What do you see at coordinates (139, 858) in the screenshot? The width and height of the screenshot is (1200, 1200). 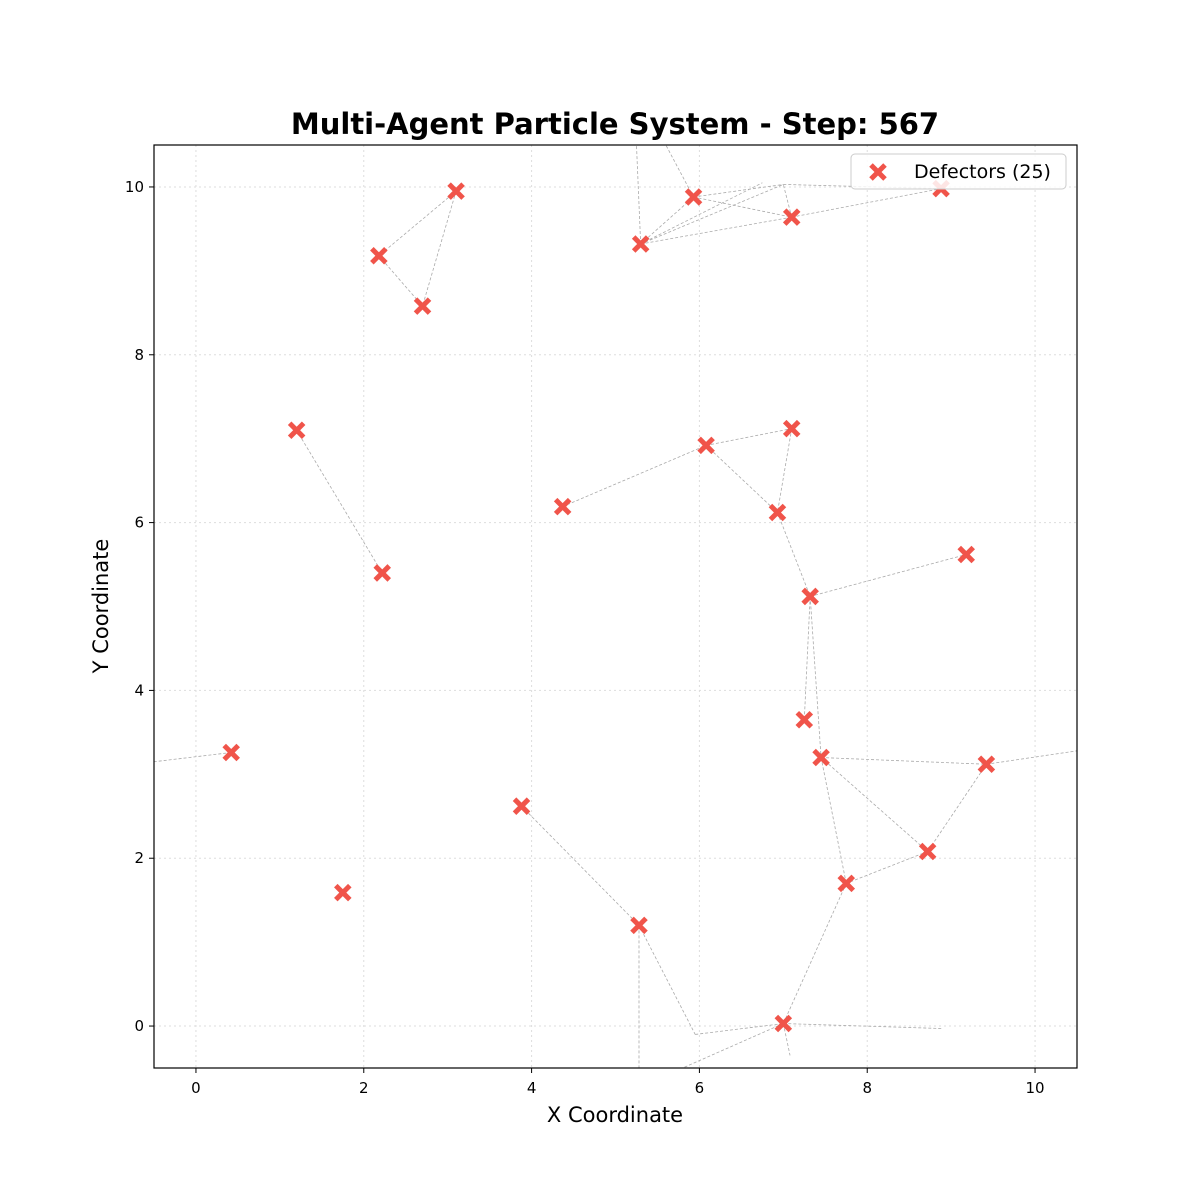 I see `y-tick-label: 2` at bounding box center [139, 858].